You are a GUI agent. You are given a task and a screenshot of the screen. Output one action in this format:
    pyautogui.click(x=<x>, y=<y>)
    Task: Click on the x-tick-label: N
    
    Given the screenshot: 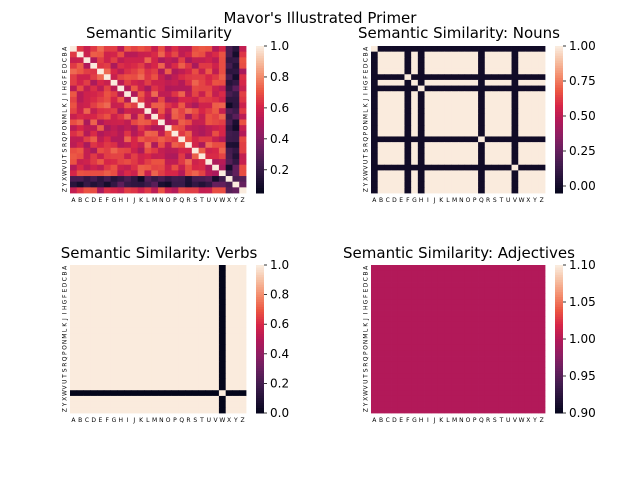 What is the action you would take?
    pyautogui.click(x=161, y=200)
    